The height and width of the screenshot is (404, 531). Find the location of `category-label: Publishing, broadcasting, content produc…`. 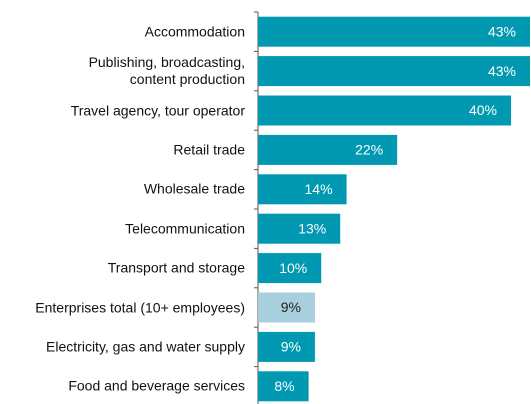

category-label: Publishing, broadcasting, content produc… is located at coordinates (166, 71).